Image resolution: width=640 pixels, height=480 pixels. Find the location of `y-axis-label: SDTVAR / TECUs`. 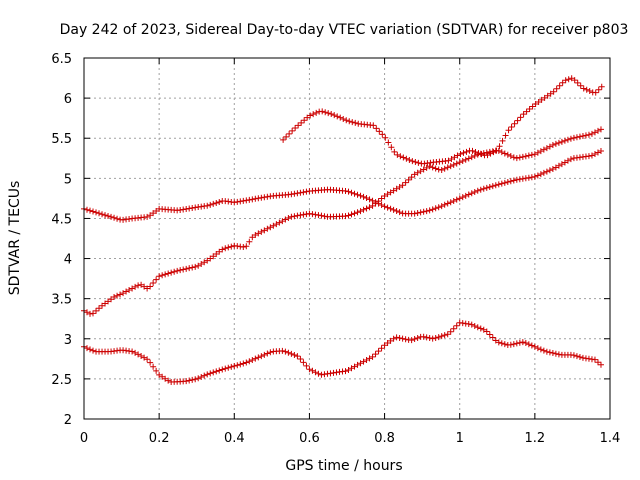

y-axis-label: SDTVAR / TECUs is located at coordinates (15, 238).